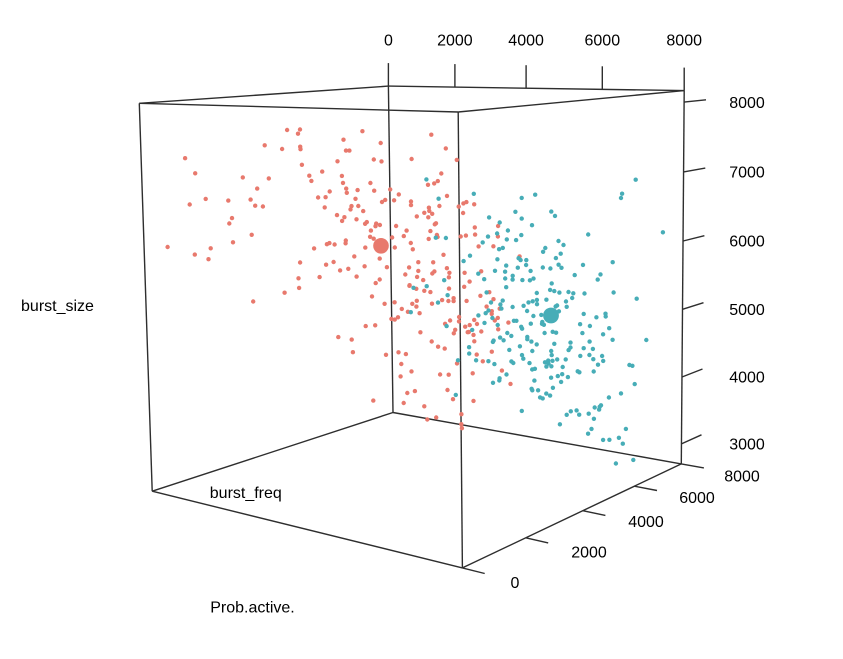 This screenshot has height=659, width=843. Describe the element at coordinates (57, 306) in the screenshot. I see `svg-text: burst_size` at that location.